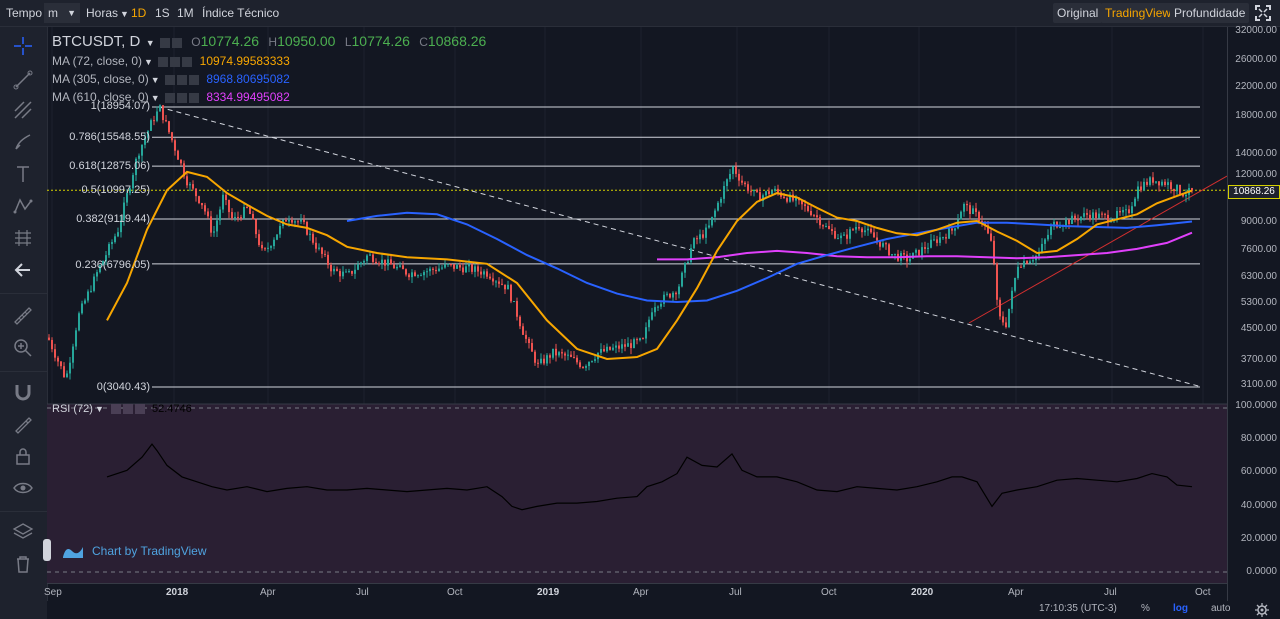  What do you see at coordinates (23, 110) in the screenshot?
I see `pitchfork-icon` at bounding box center [23, 110].